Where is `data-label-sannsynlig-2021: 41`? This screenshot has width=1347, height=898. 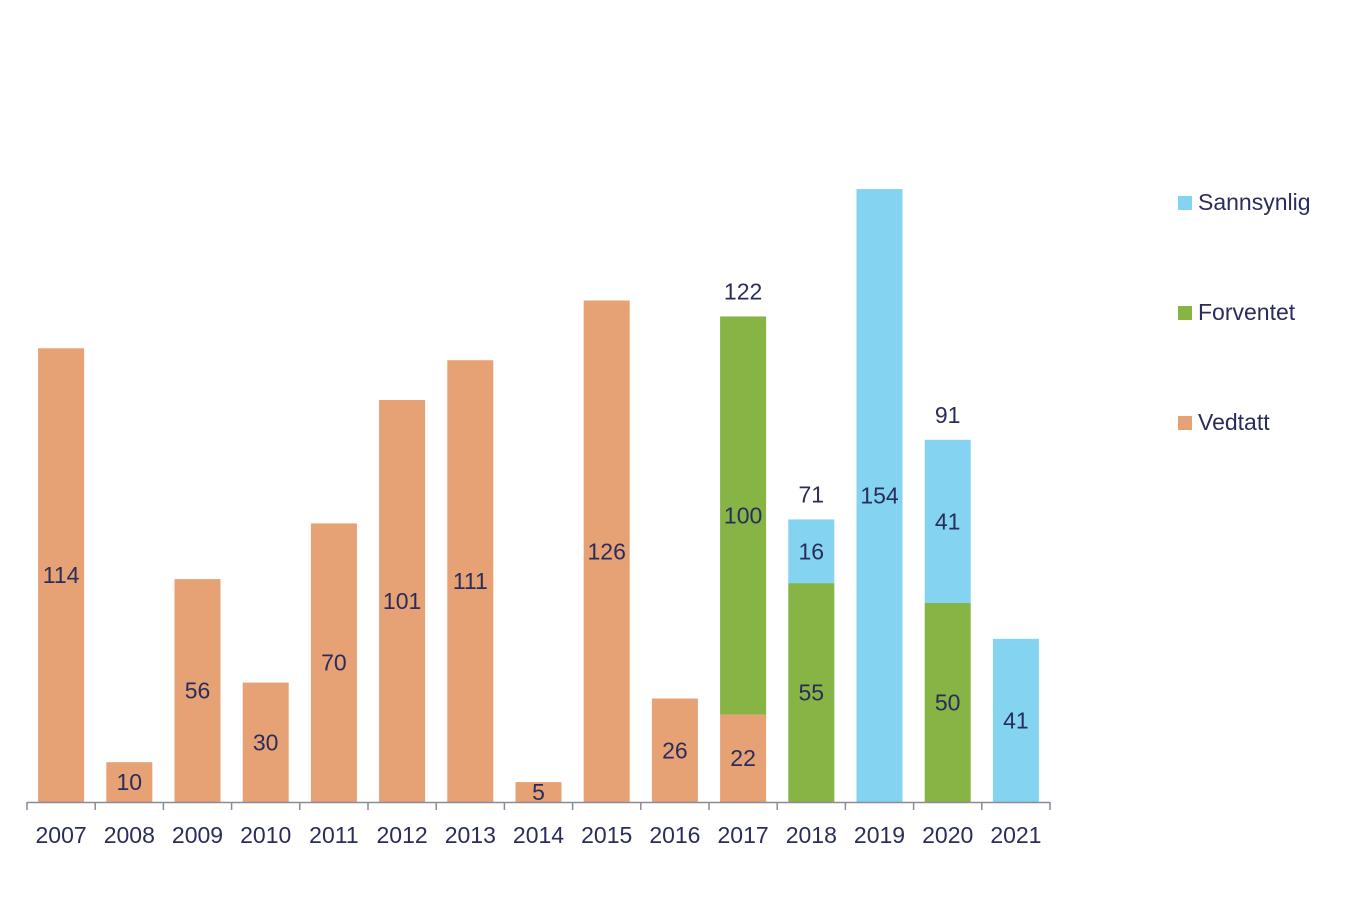 data-label-sannsynlig-2021: 41 is located at coordinates (1016, 720).